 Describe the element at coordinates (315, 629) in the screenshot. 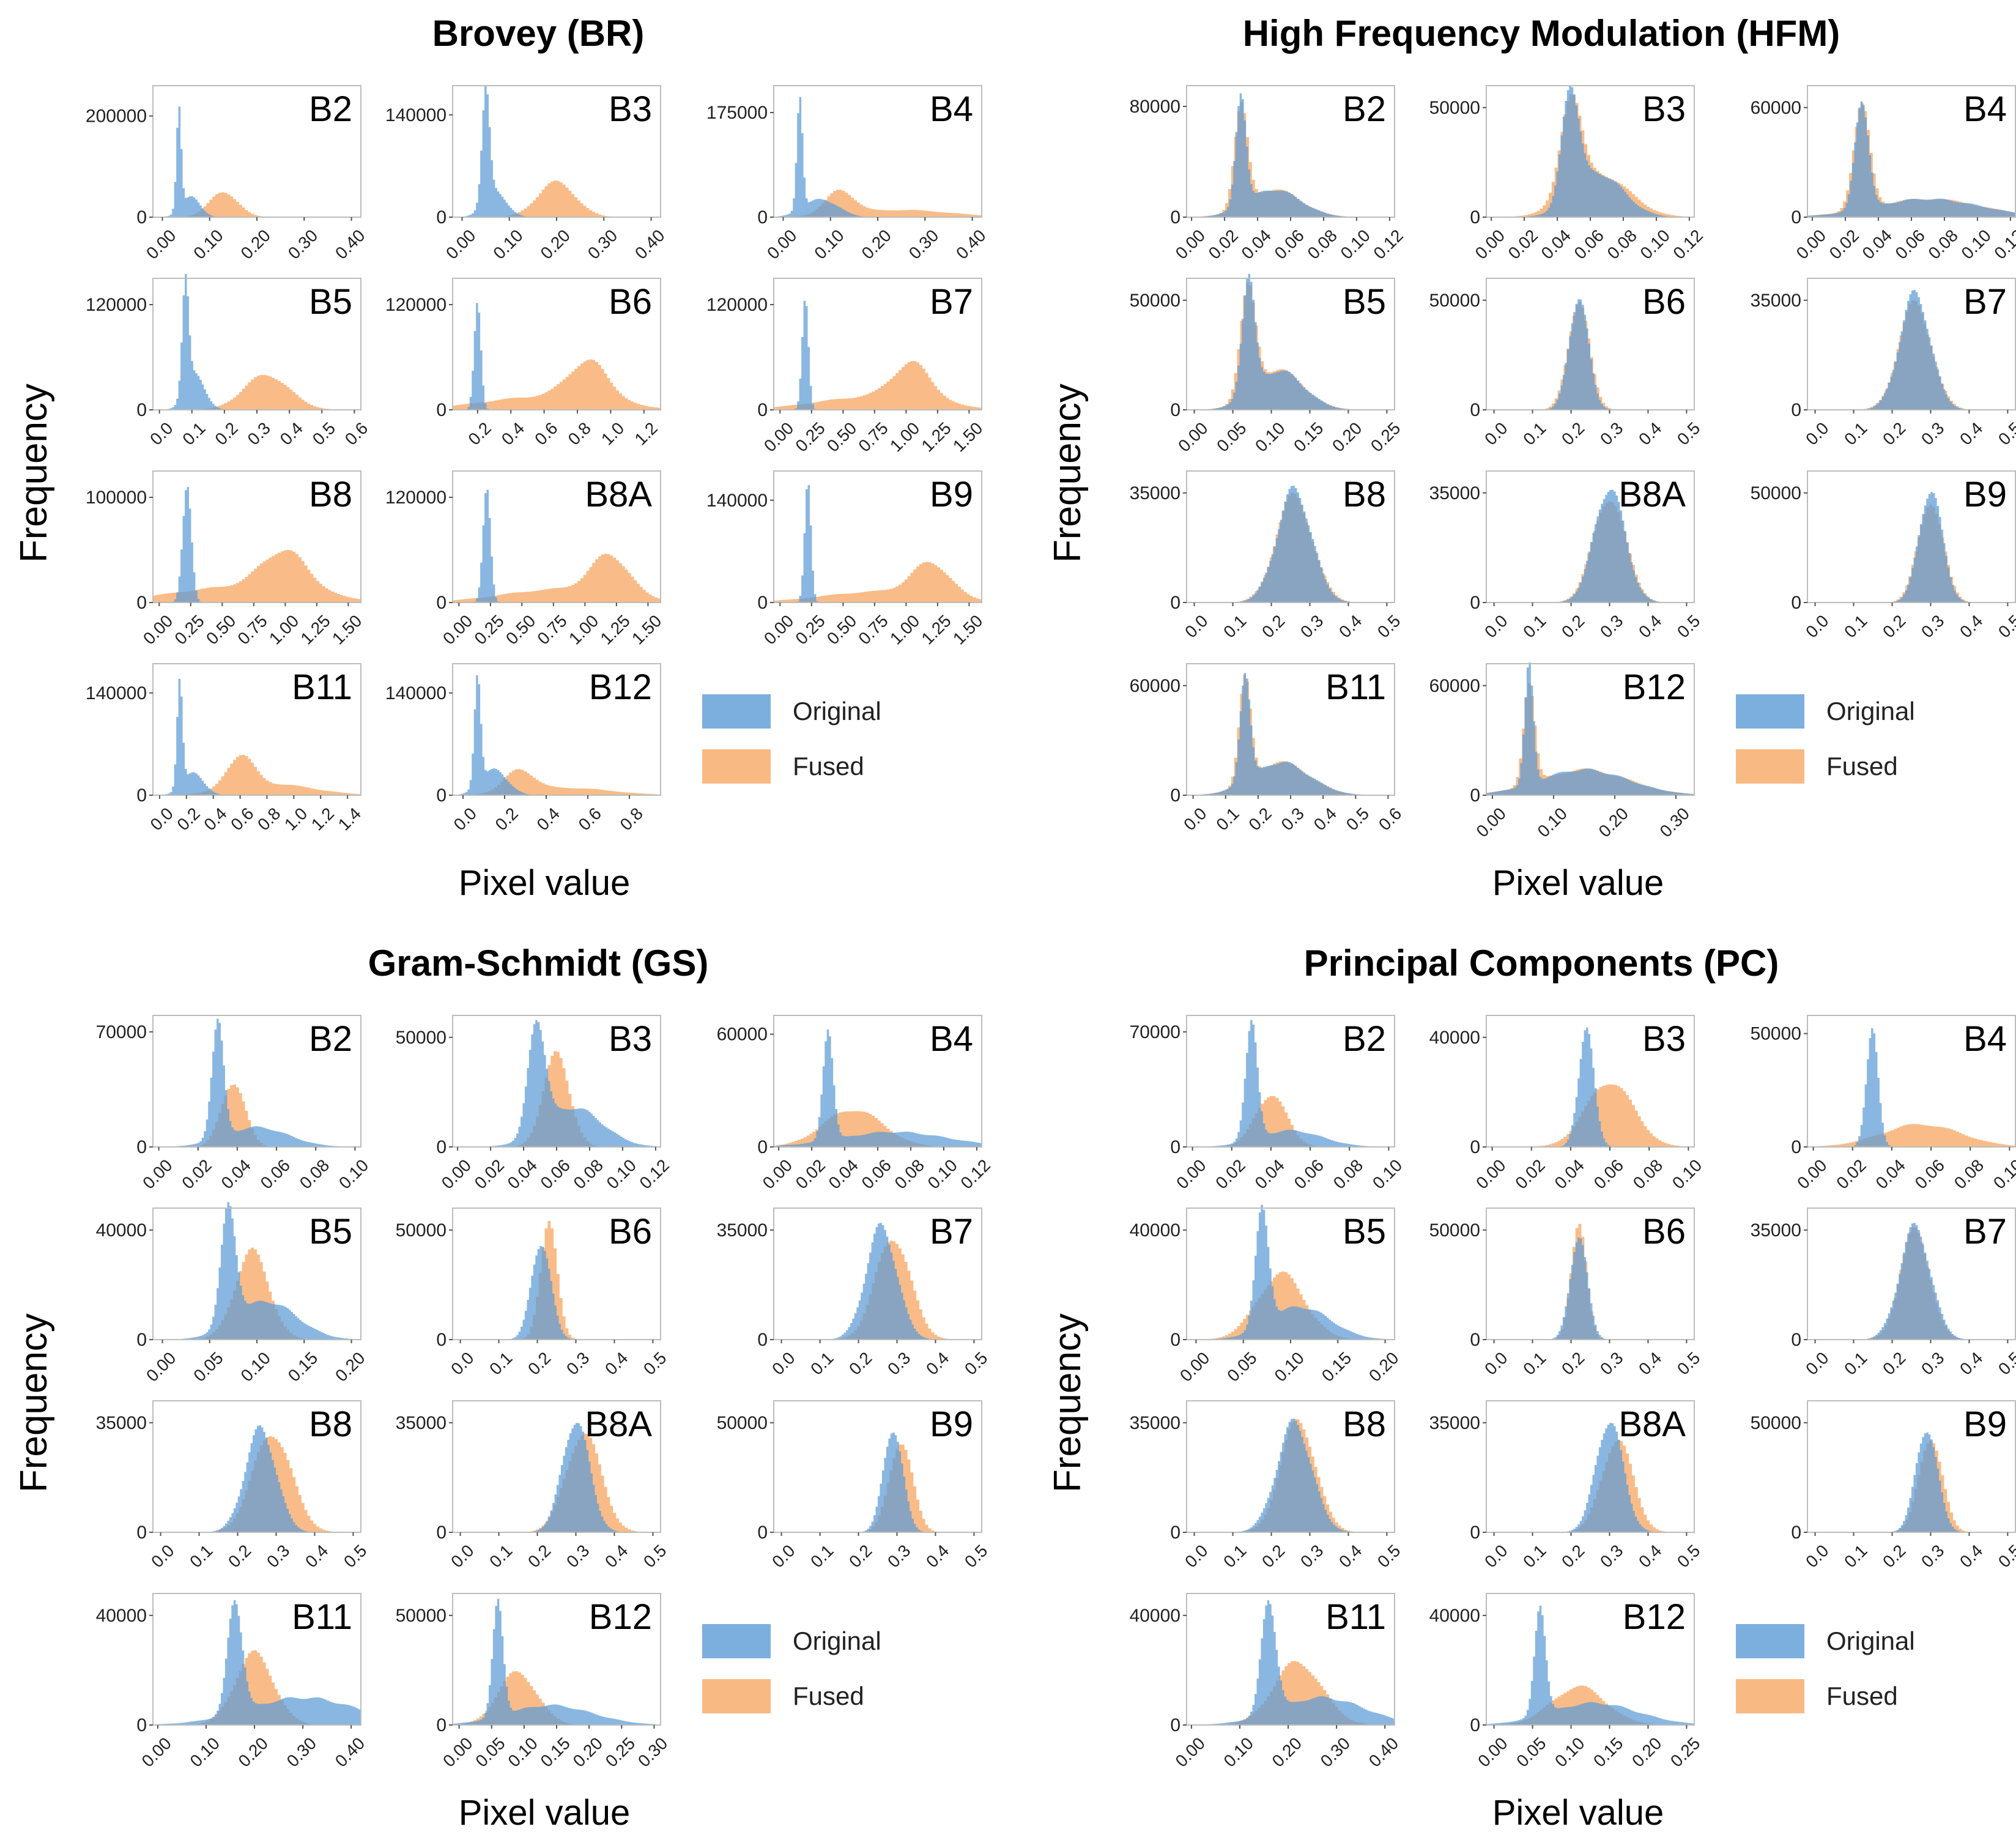

I see `x-tick-label: 1.25` at that location.